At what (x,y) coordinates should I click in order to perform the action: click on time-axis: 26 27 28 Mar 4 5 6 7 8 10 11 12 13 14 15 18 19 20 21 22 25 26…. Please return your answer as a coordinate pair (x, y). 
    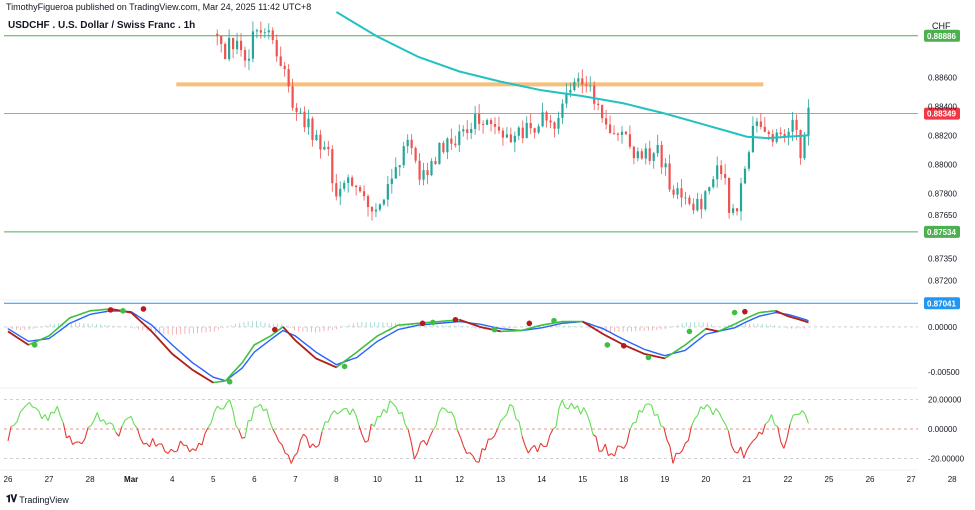
    Looking at the image, I should click on (481, 479).